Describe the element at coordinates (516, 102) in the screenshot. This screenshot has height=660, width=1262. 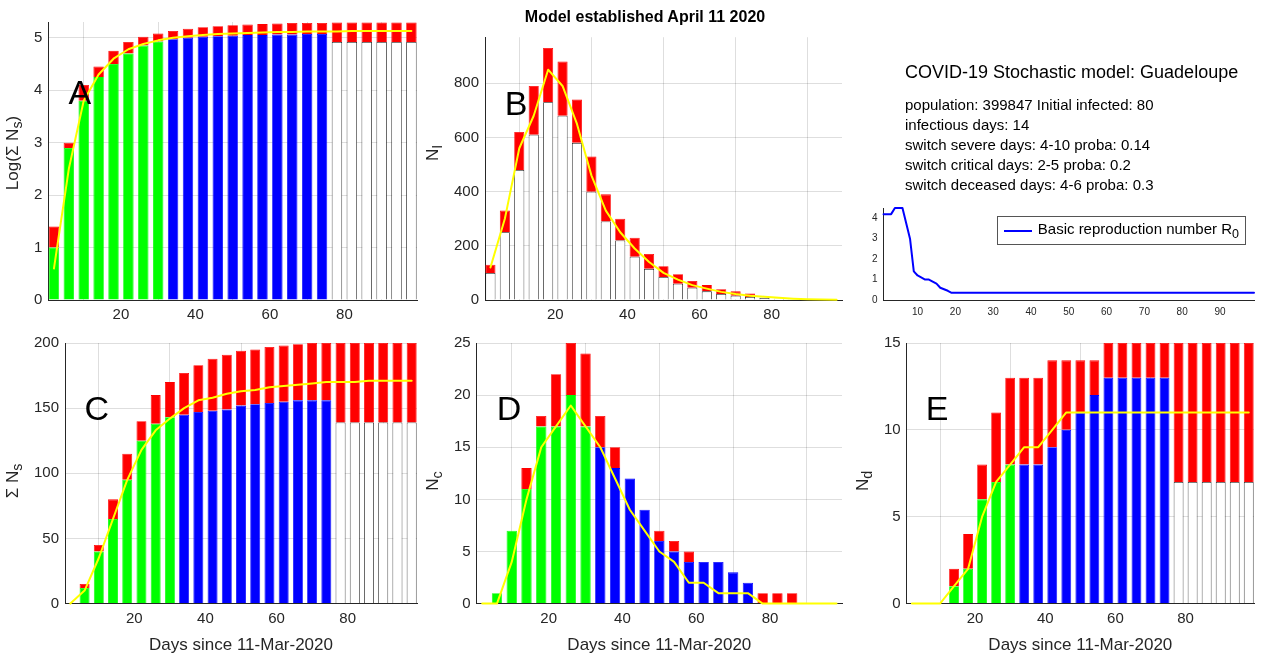
I see `annotation: B` at that location.